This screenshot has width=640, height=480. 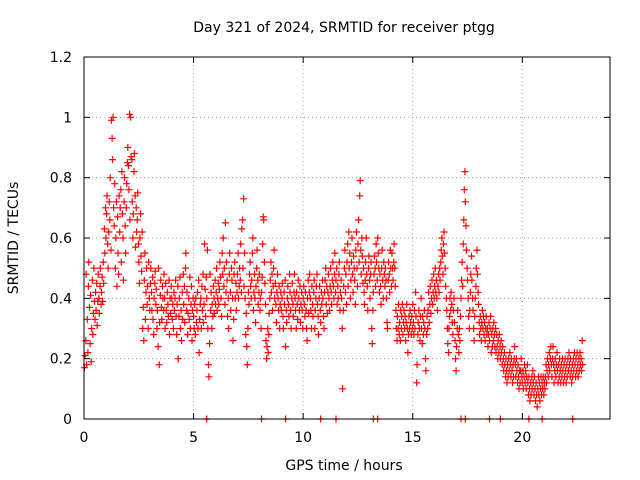 I want to click on x-tick-label: 20, so click(x=522, y=438).